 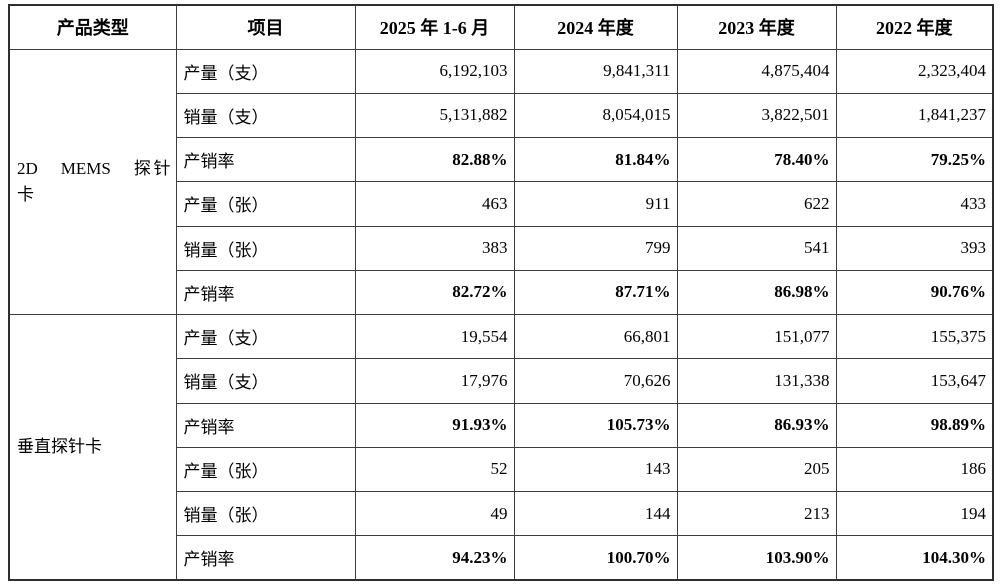 I want to click on table-row: 销量（张） 383 799 541 393, so click(x=501, y=248).